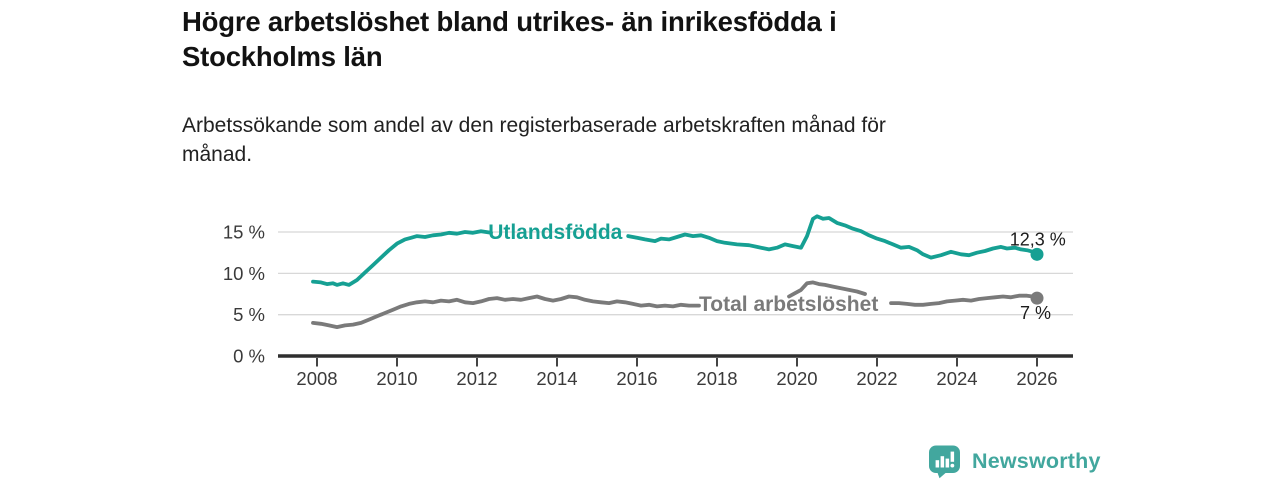 This screenshot has width=1280, height=480. I want to click on x-tick-label: 2008, so click(316, 378).